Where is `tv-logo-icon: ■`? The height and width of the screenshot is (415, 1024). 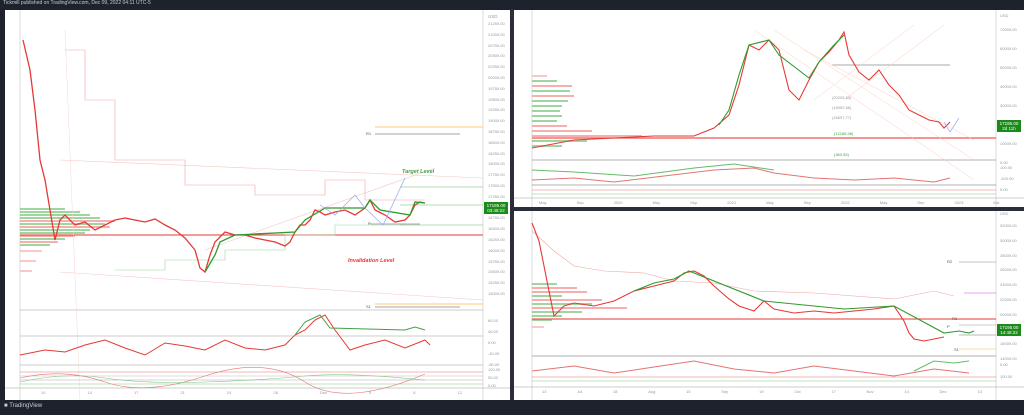 tv-logo-icon: ■ is located at coordinates (6, 406).